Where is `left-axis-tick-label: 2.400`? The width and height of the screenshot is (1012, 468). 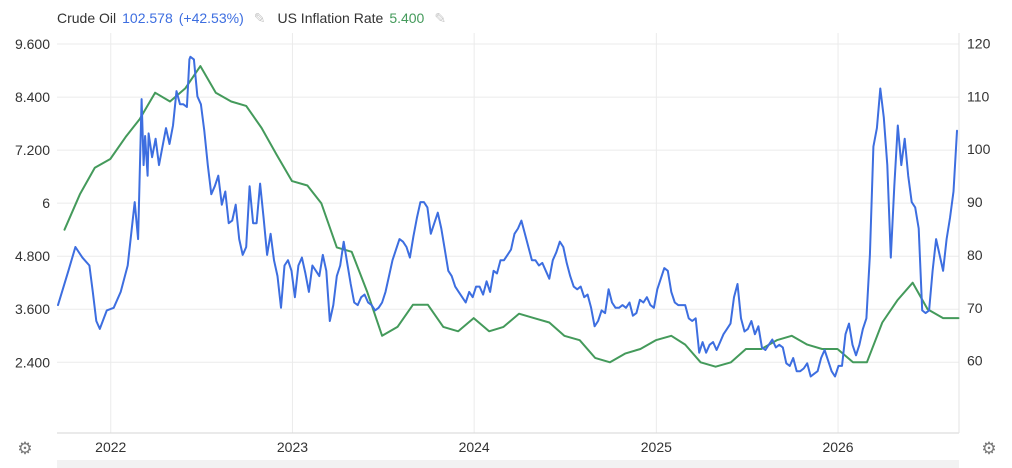
left-axis-tick-label: 2.400 is located at coordinates (32, 362).